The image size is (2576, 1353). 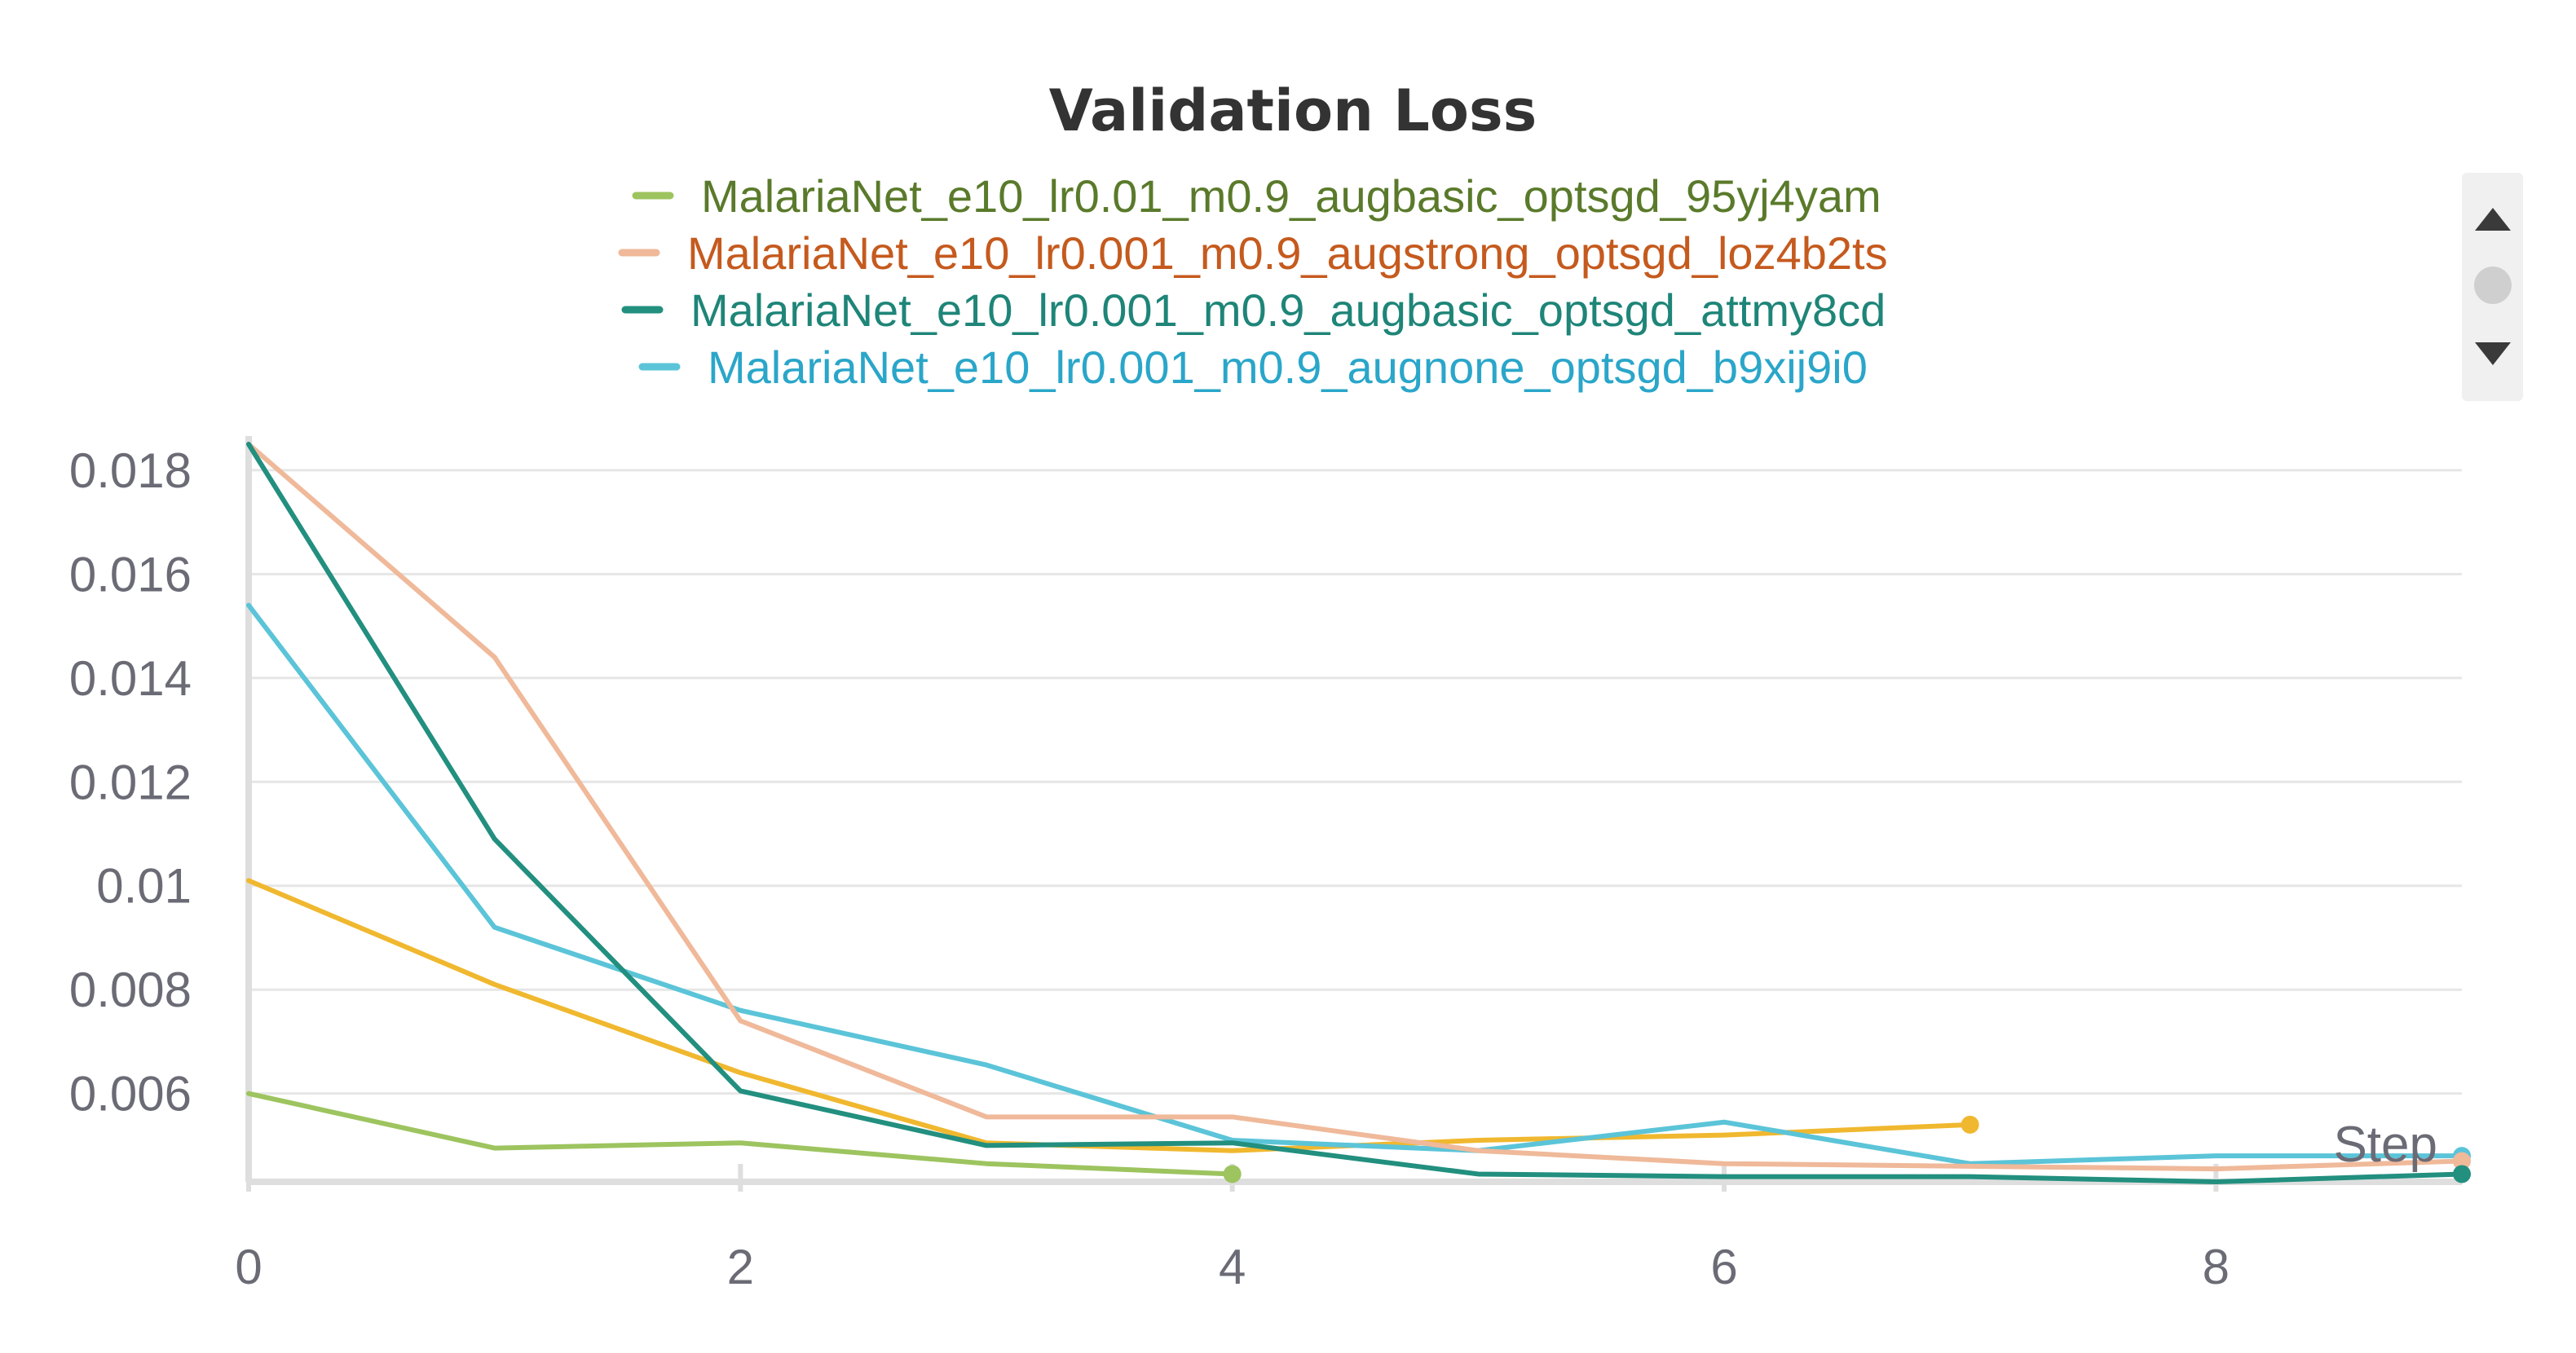 What do you see at coordinates (2216, 1267) in the screenshot?
I see `x-tick-label: 8` at bounding box center [2216, 1267].